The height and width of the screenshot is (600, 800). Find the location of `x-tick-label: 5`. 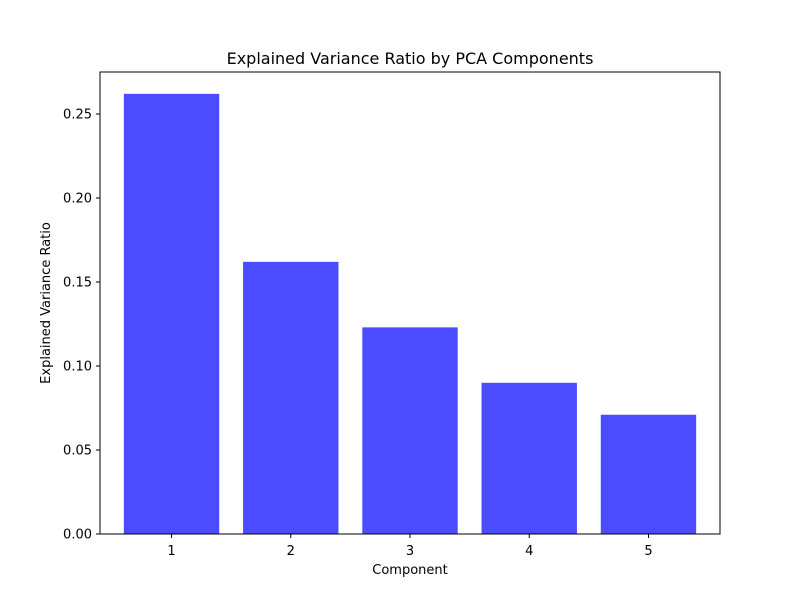

x-tick-label: 5 is located at coordinates (648, 551).